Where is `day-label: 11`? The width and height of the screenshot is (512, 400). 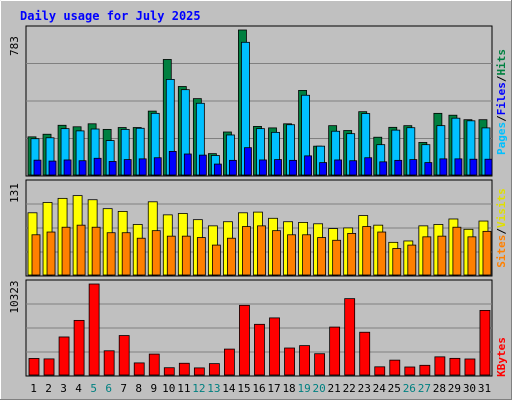 day-label: 11 is located at coordinates (183, 388).